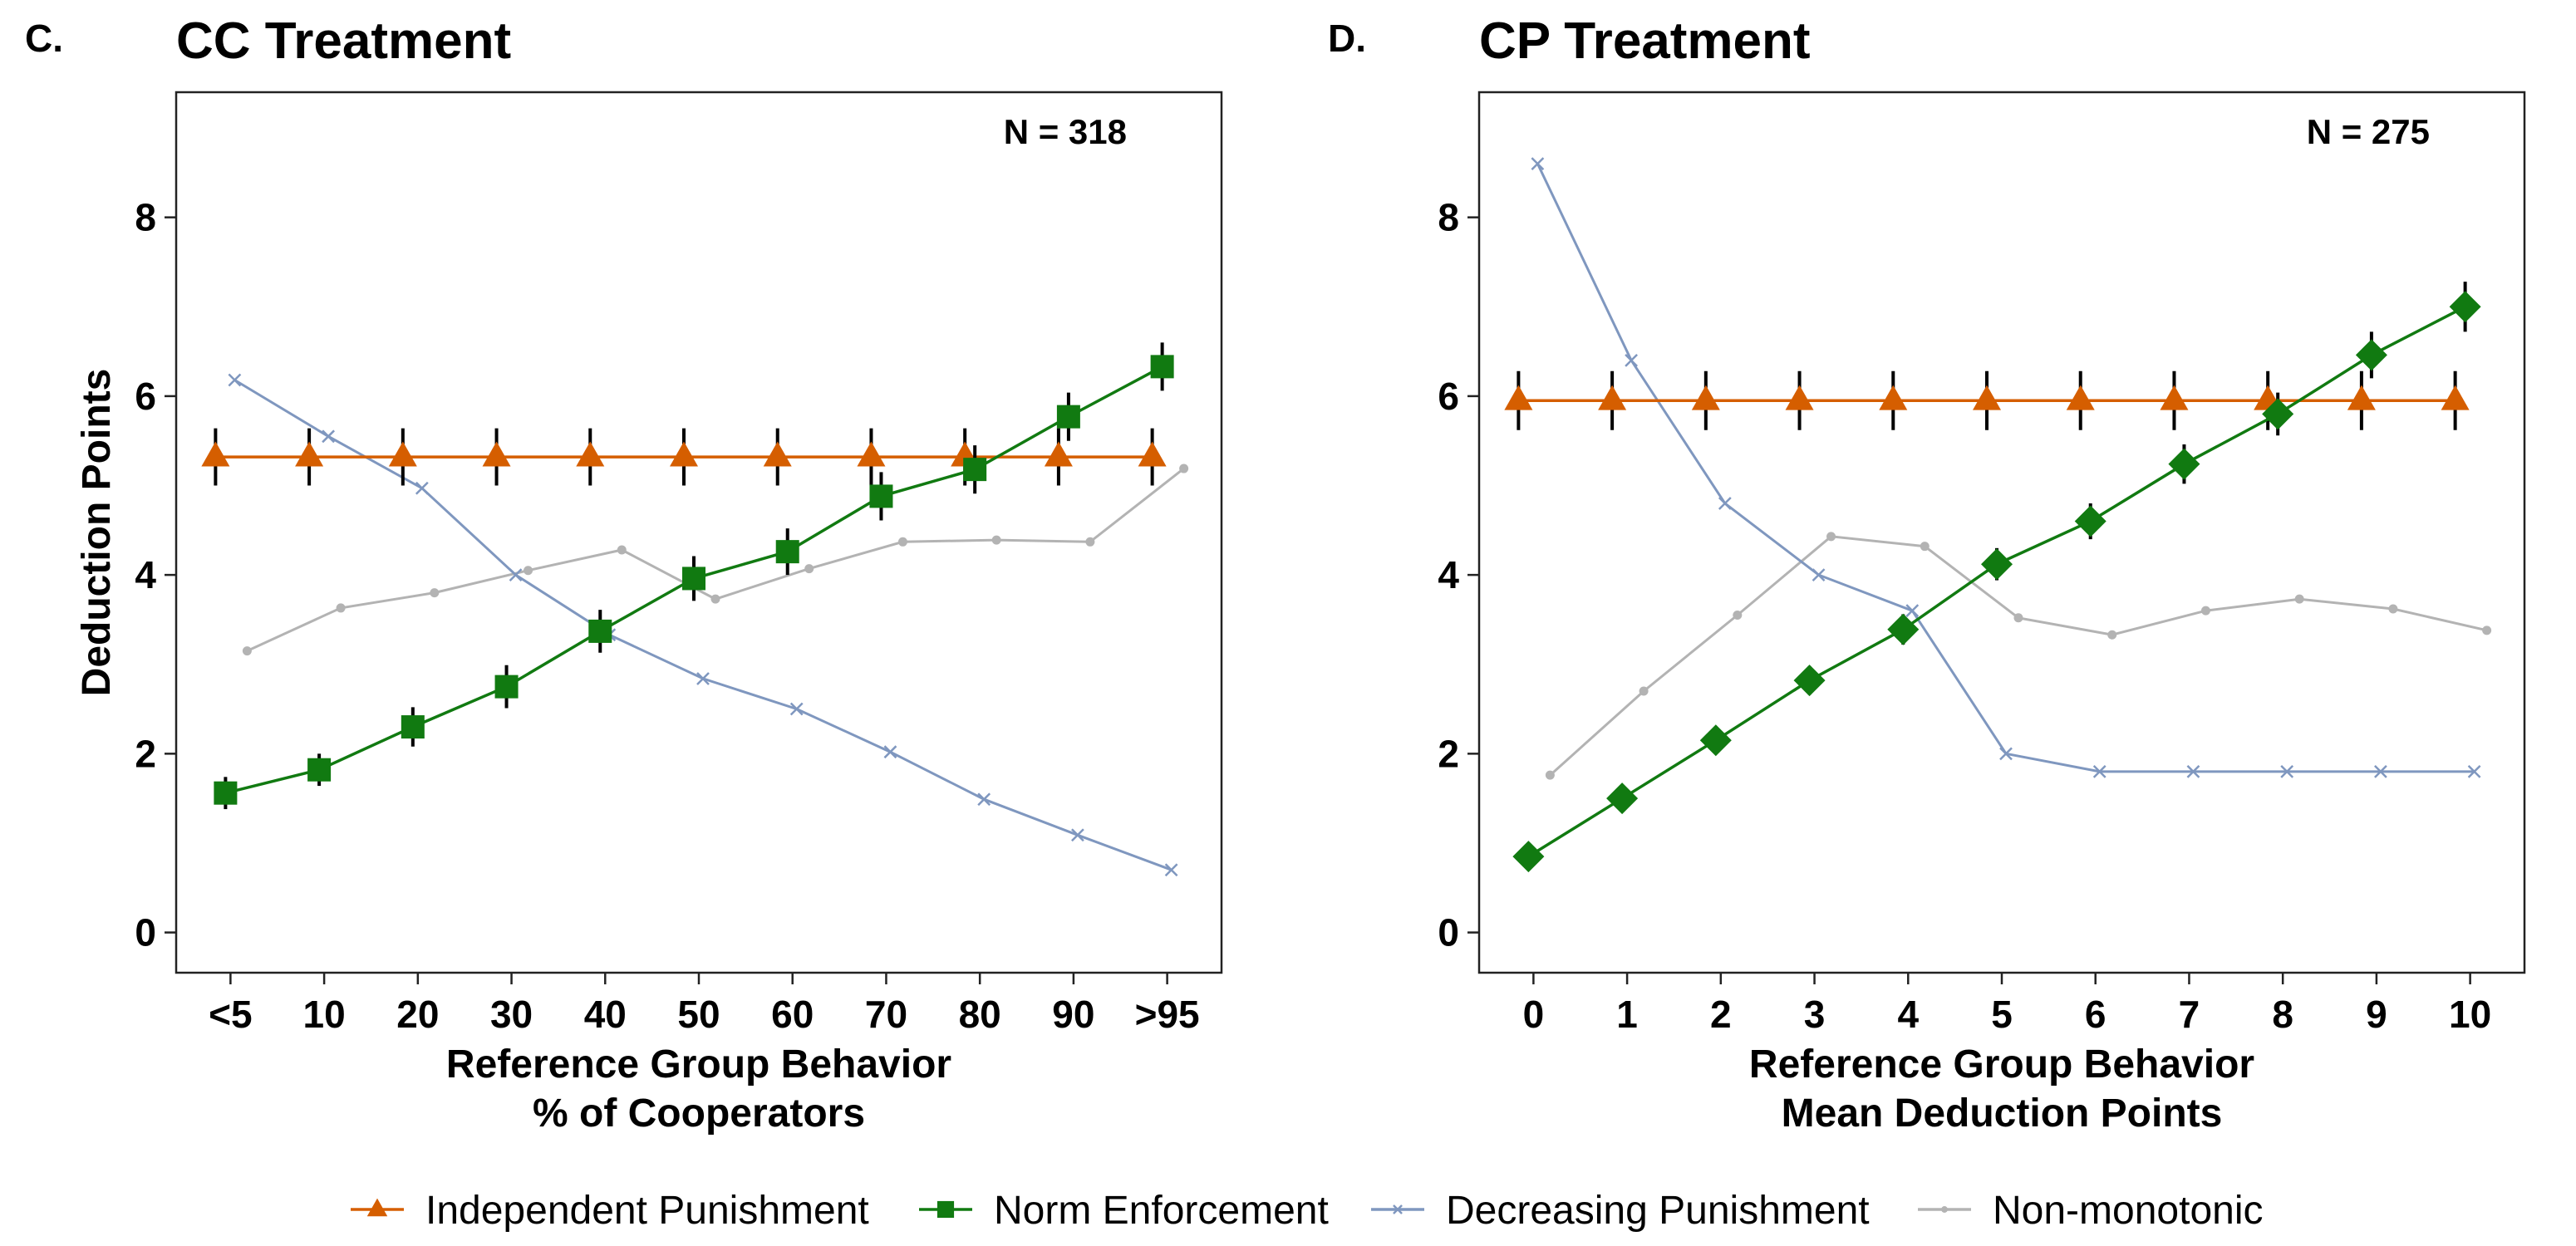 The height and width of the screenshot is (1246, 2576). What do you see at coordinates (2377, 1014) in the screenshot?
I see `x-tick-label: 9` at bounding box center [2377, 1014].